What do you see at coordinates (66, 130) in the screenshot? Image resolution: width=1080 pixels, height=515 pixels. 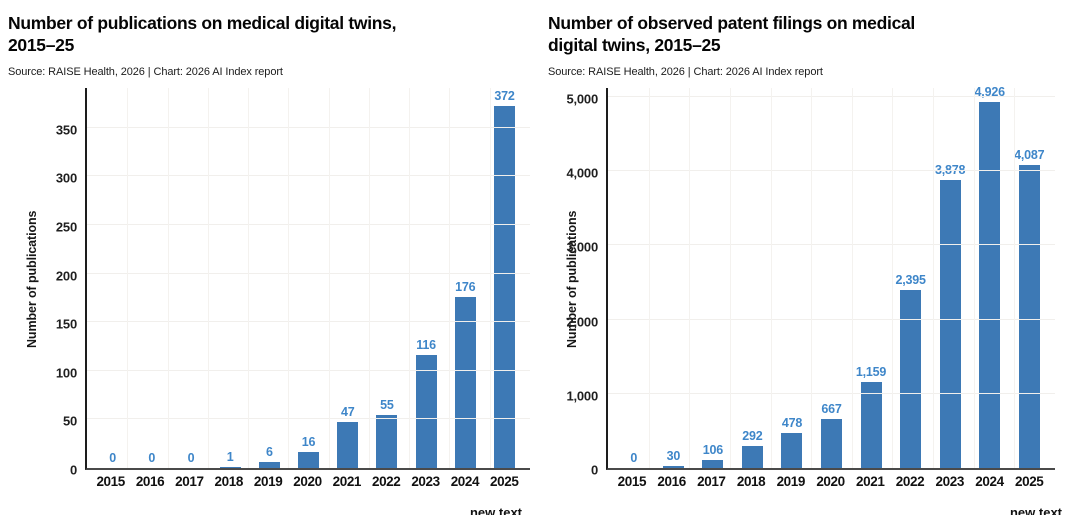 I see `y-axis-tick-label: 350` at bounding box center [66, 130].